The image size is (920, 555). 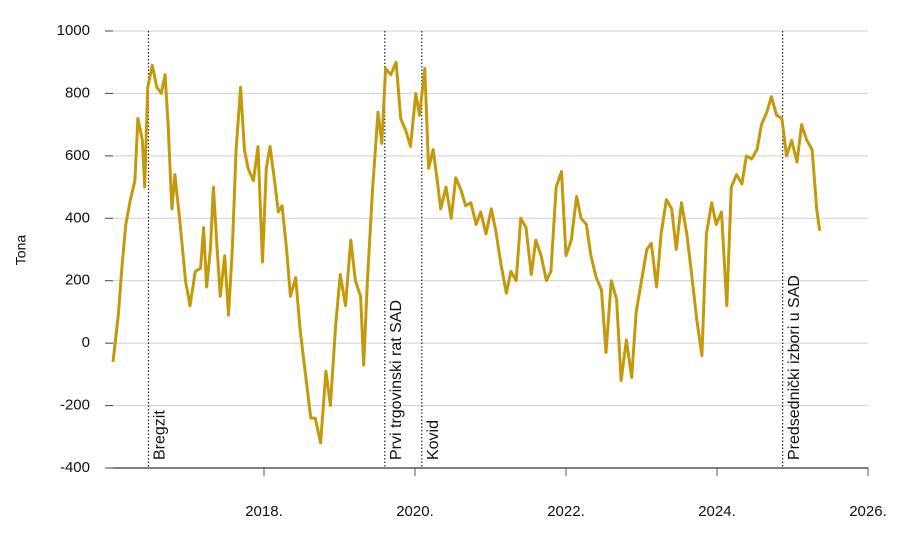 I want to click on event-label: Prvi trgovinski rat SAD, so click(x=396, y=380).